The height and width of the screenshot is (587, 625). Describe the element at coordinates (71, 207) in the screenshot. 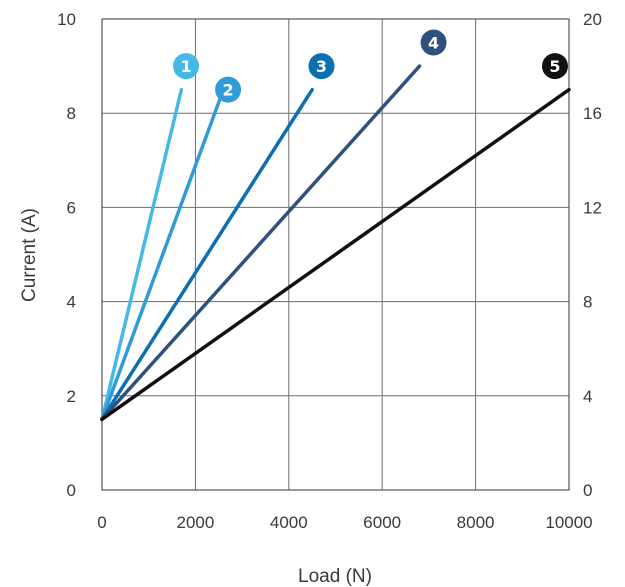

I see `y-tick-label-3: 6` at that location.